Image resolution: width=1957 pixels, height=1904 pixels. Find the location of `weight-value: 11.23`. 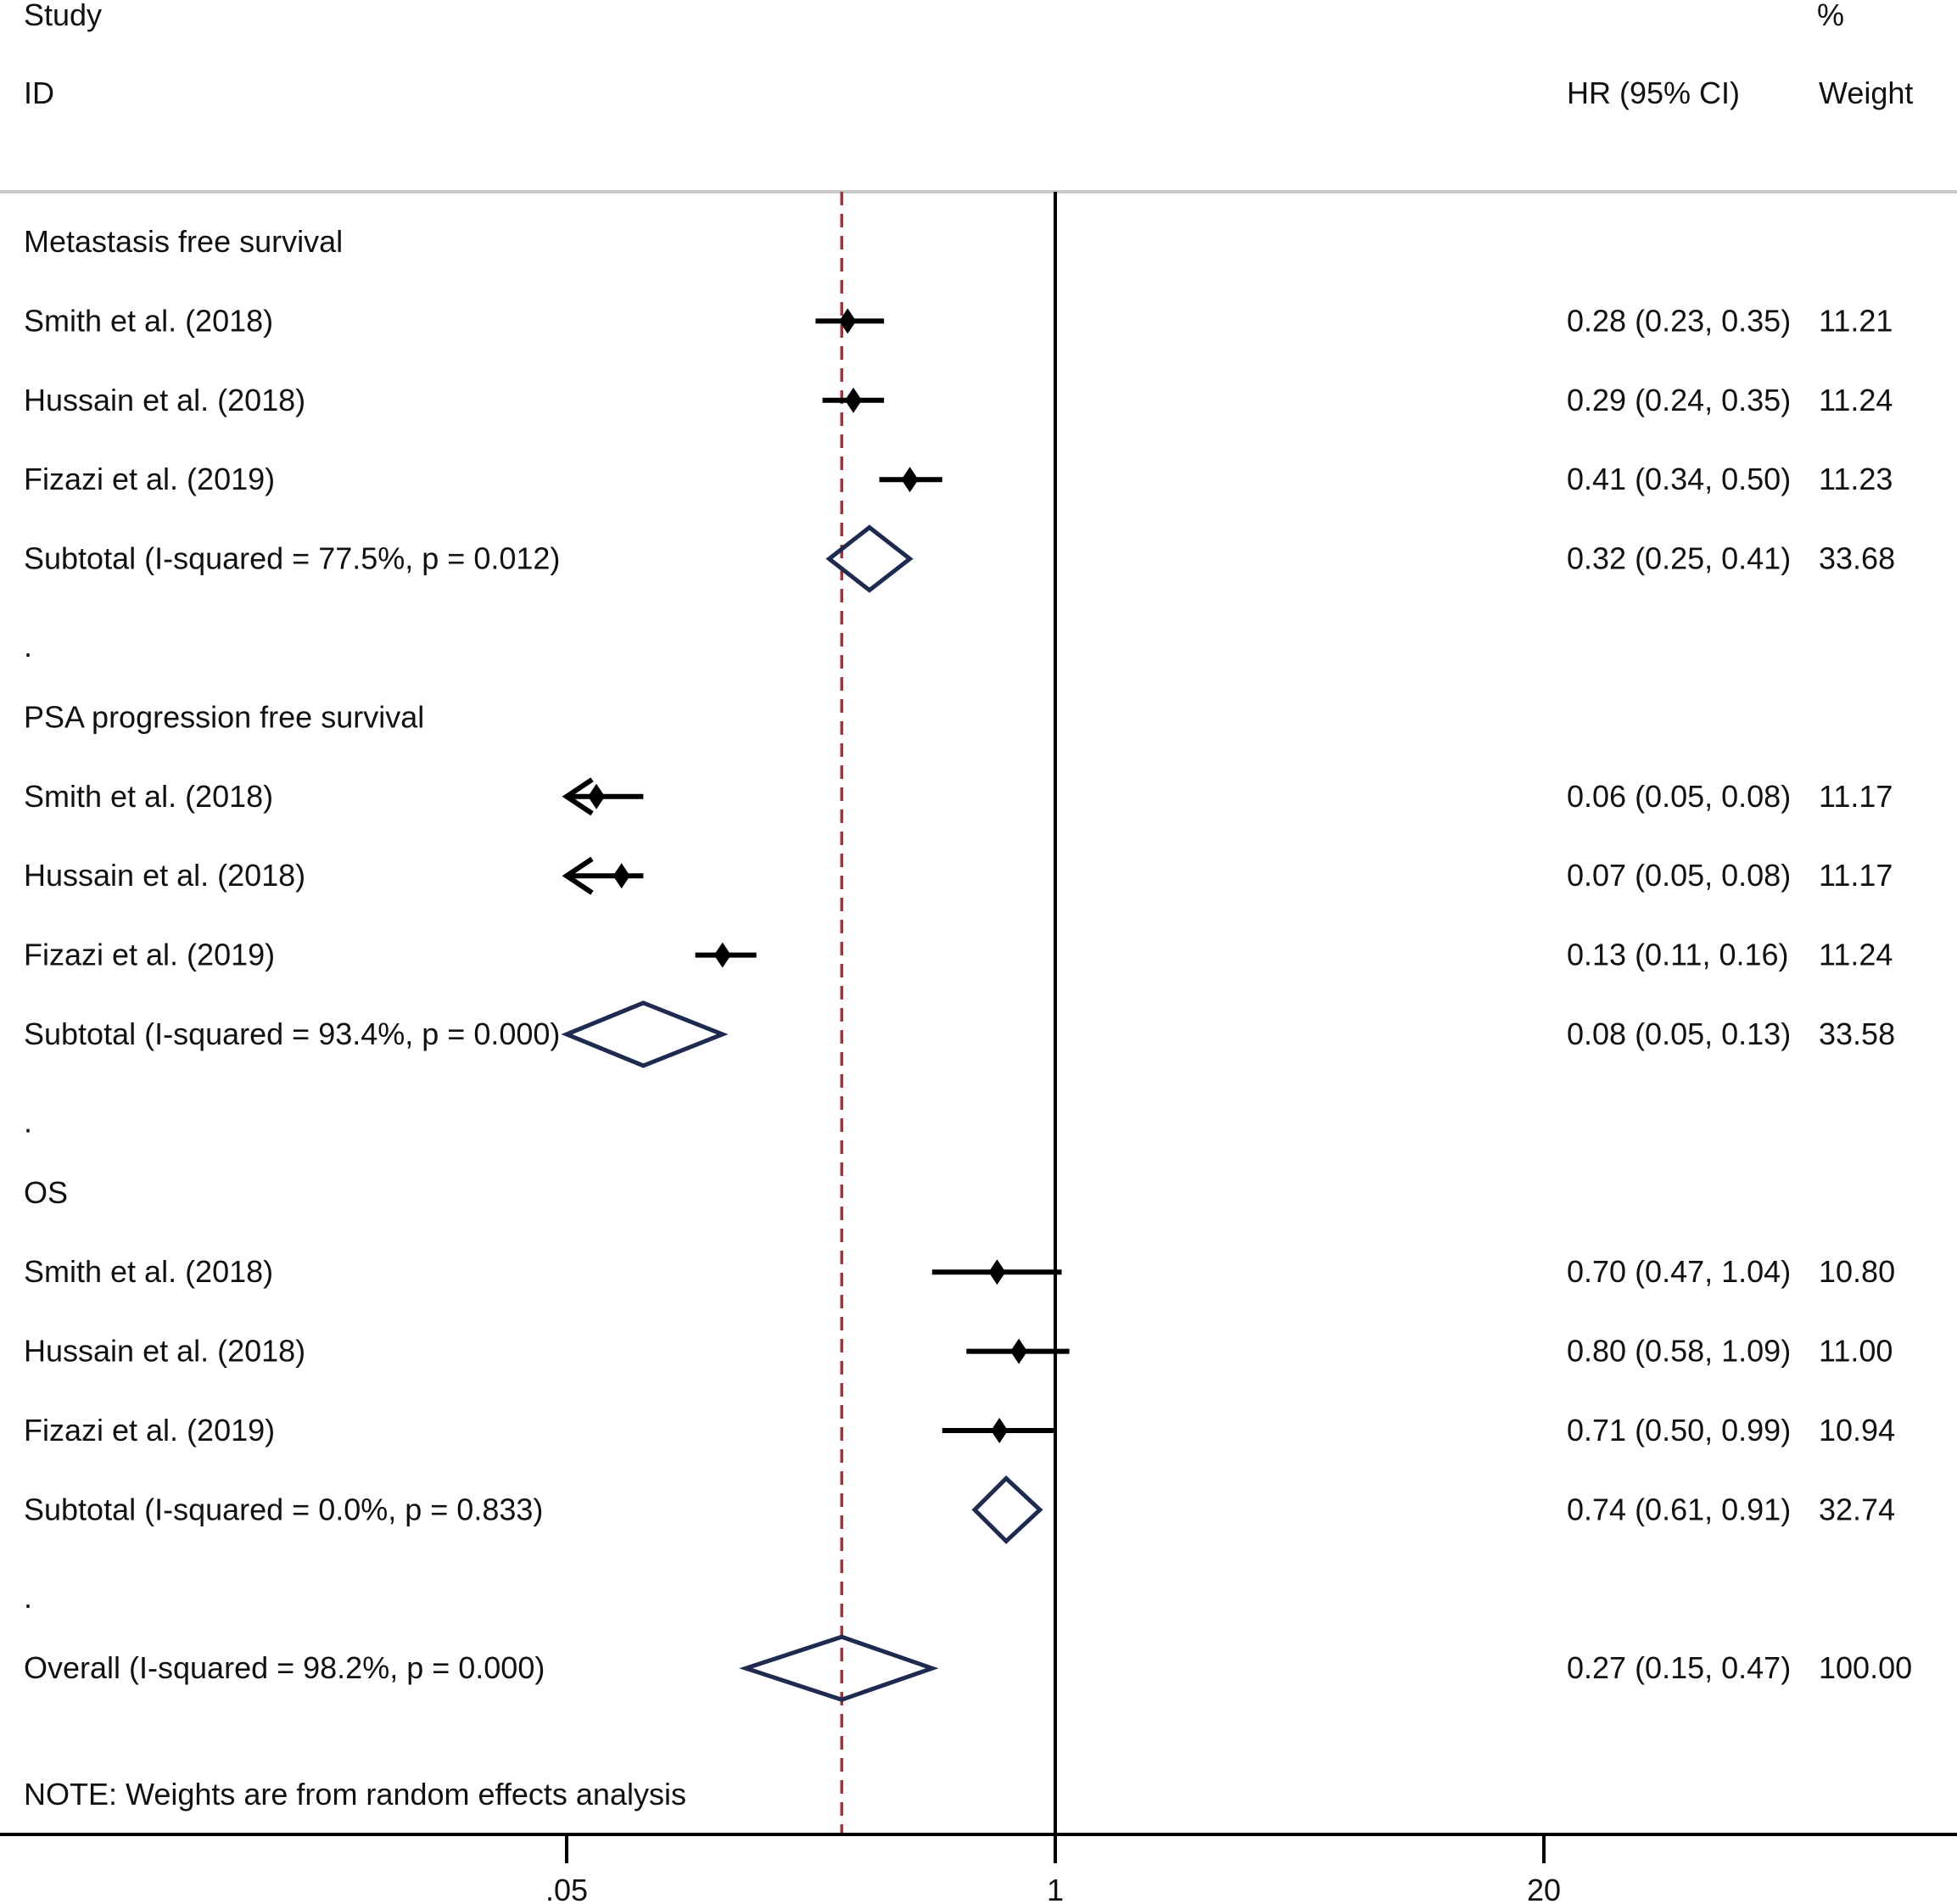

weight-value: 11.23 is located at coordinates (1856, 479).